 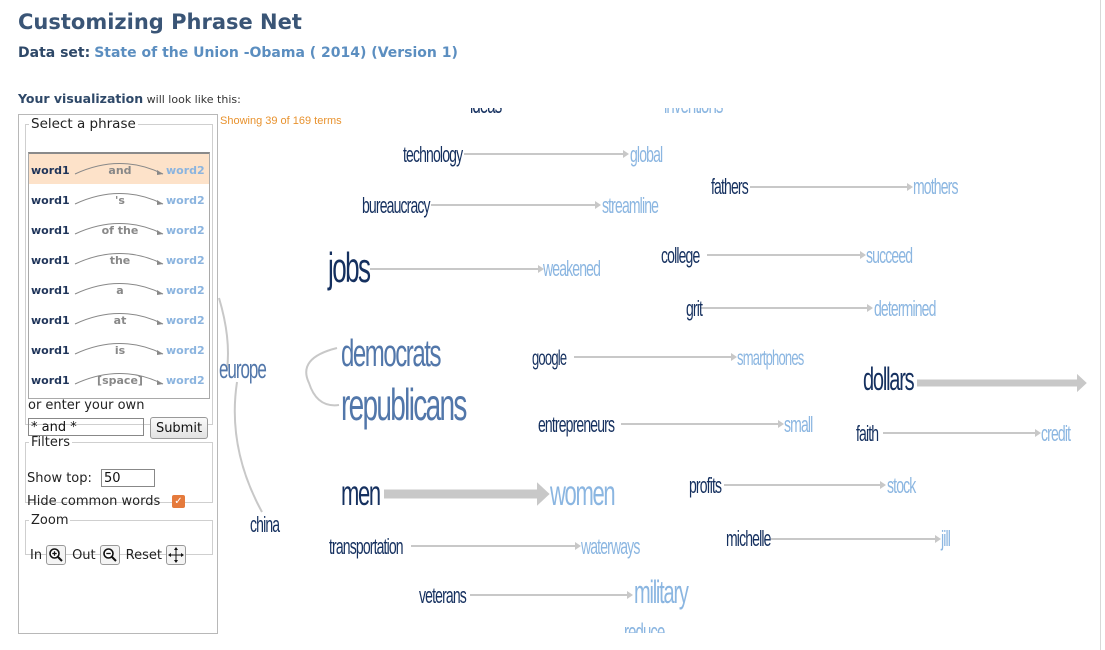 I want to click on term-republicans: republicans, so click(x=404, y=404).